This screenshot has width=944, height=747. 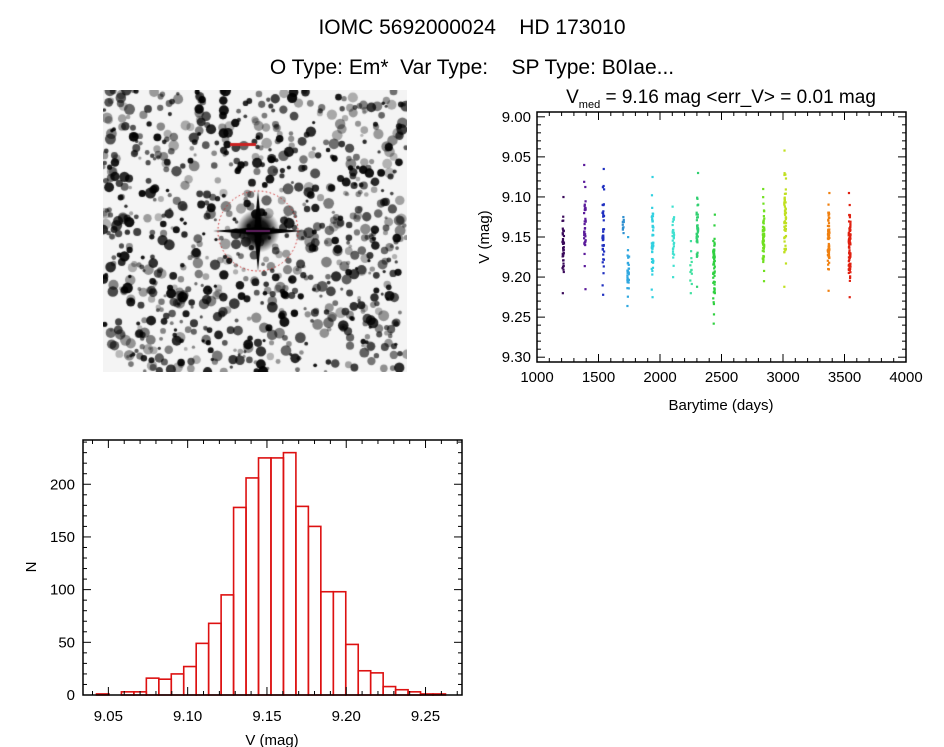 I want to click on finder-image-stamp, so click(x=255, y=231).